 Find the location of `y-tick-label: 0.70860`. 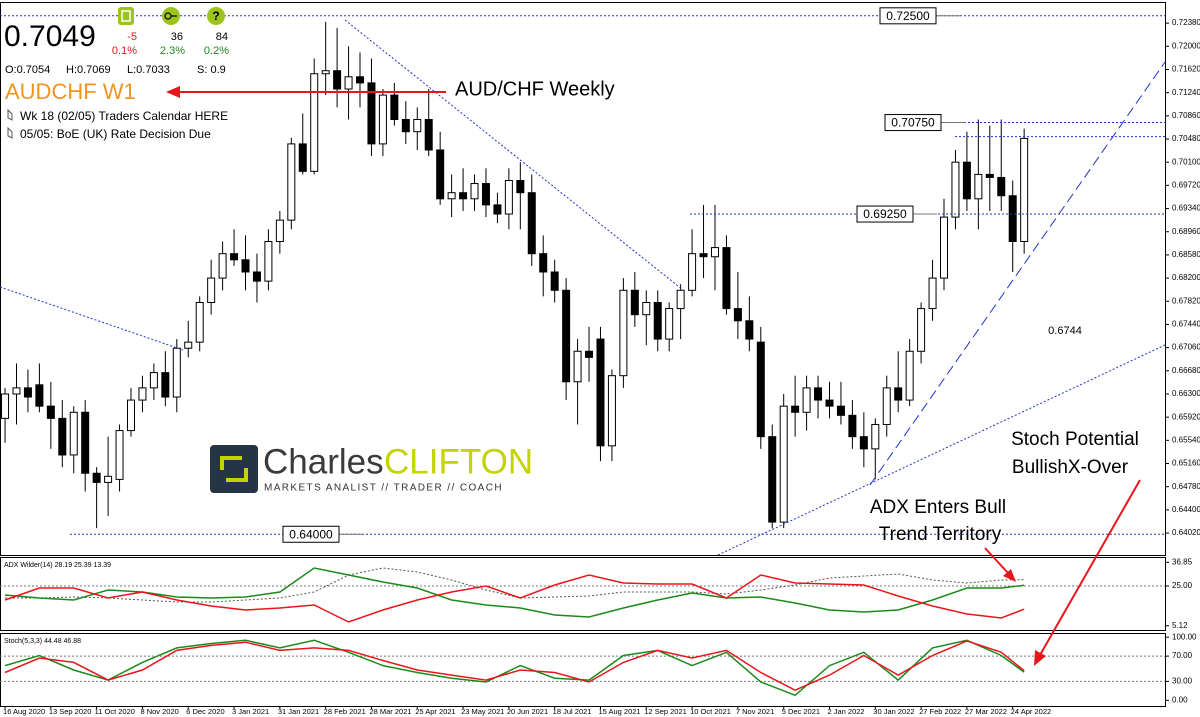

y-tick-label: 0.70860 is located at coordinates (1186, 115).